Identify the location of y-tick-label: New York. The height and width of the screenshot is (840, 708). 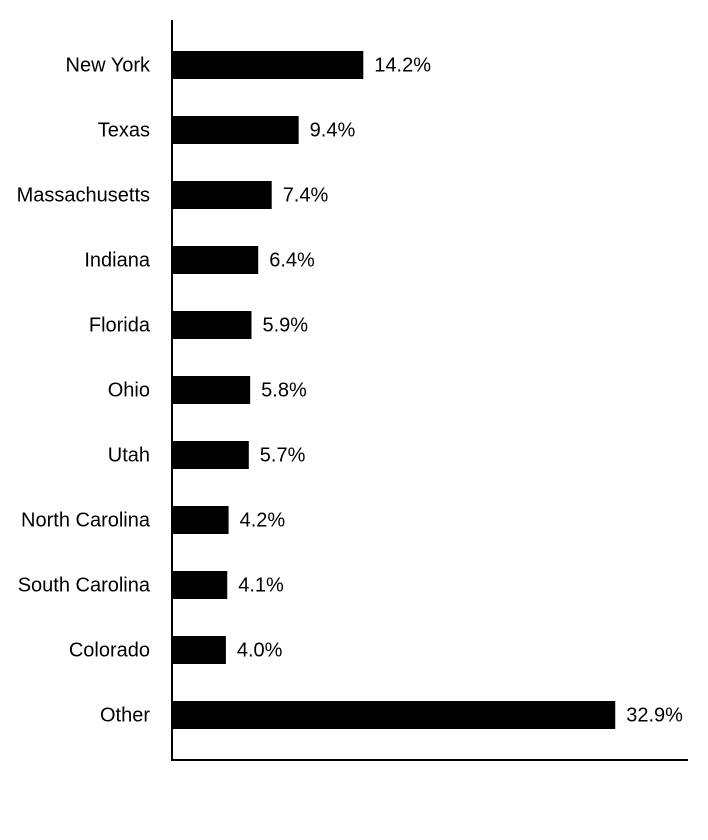
(108, 65).